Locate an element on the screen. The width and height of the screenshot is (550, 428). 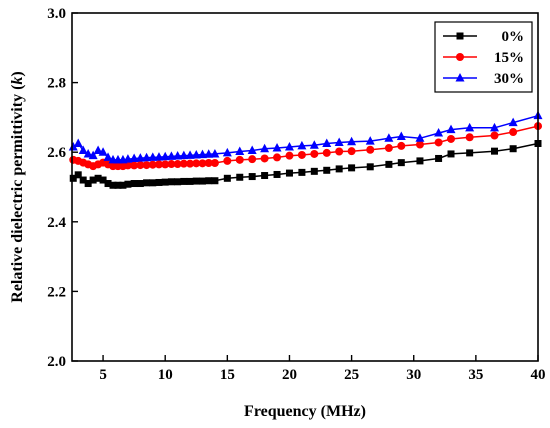
legend-label: 0% is located at coordinates (513, 37).